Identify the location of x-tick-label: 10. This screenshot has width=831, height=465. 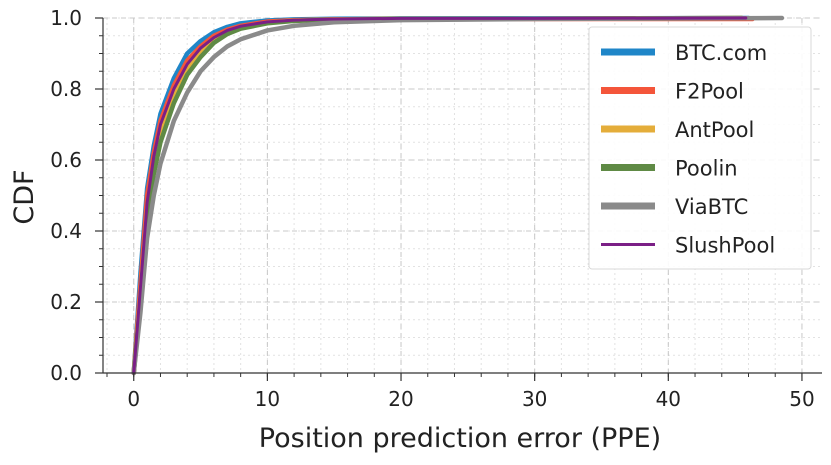
(267, 399).